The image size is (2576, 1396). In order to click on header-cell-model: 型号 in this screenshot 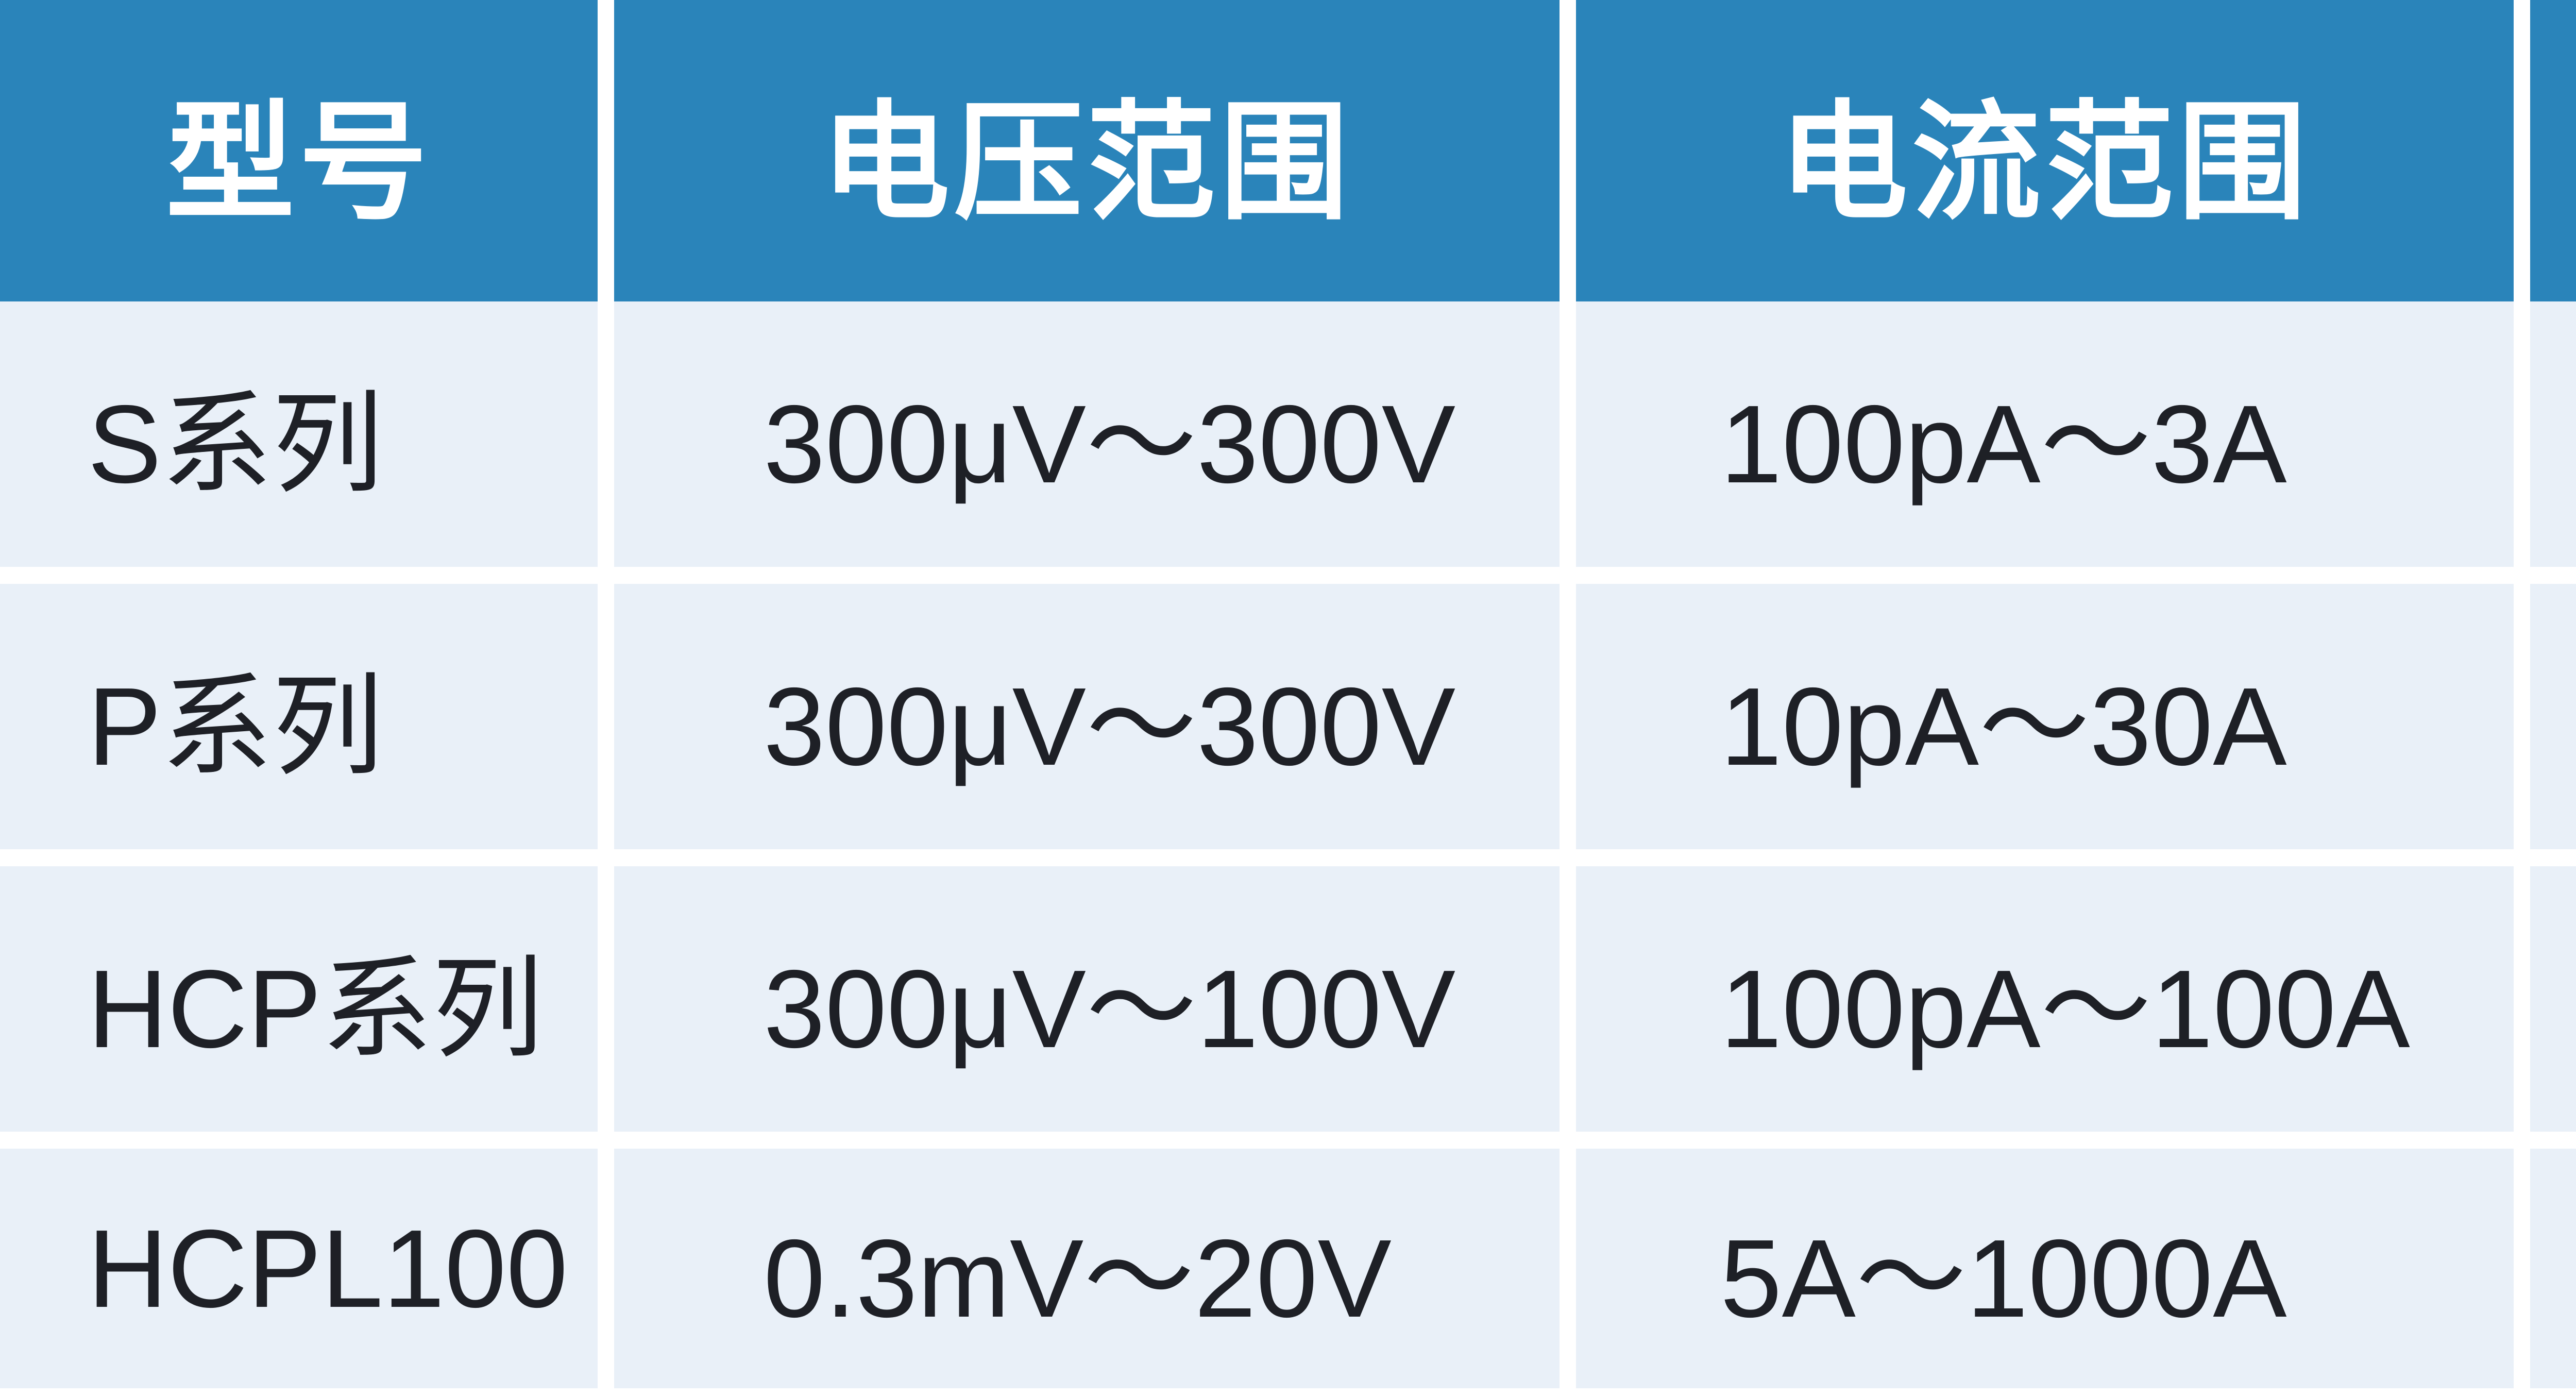, I will do `click(299, 150)`.